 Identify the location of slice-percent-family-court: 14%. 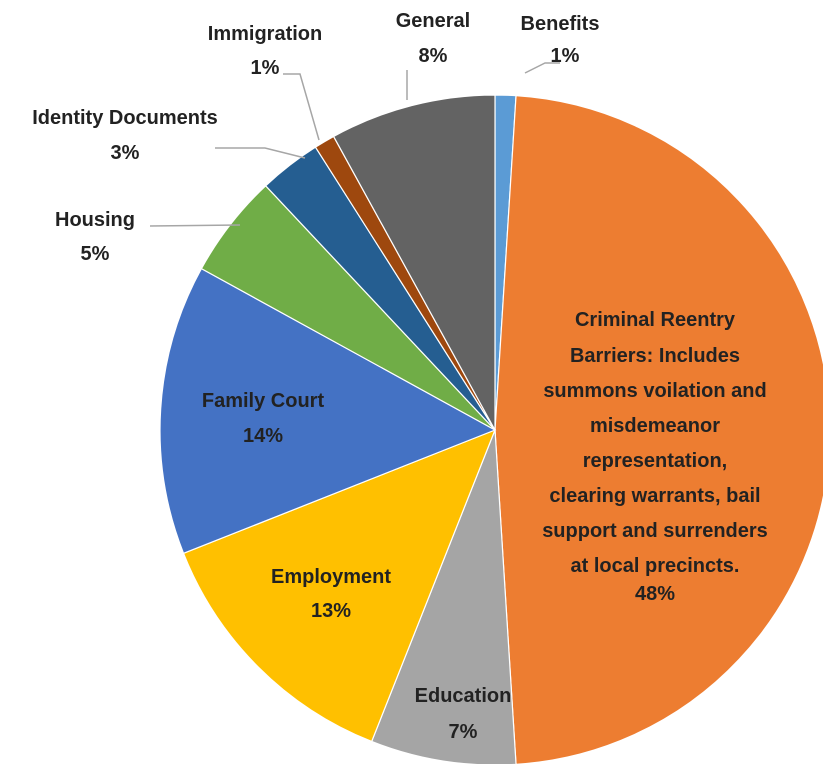
(263, 436).